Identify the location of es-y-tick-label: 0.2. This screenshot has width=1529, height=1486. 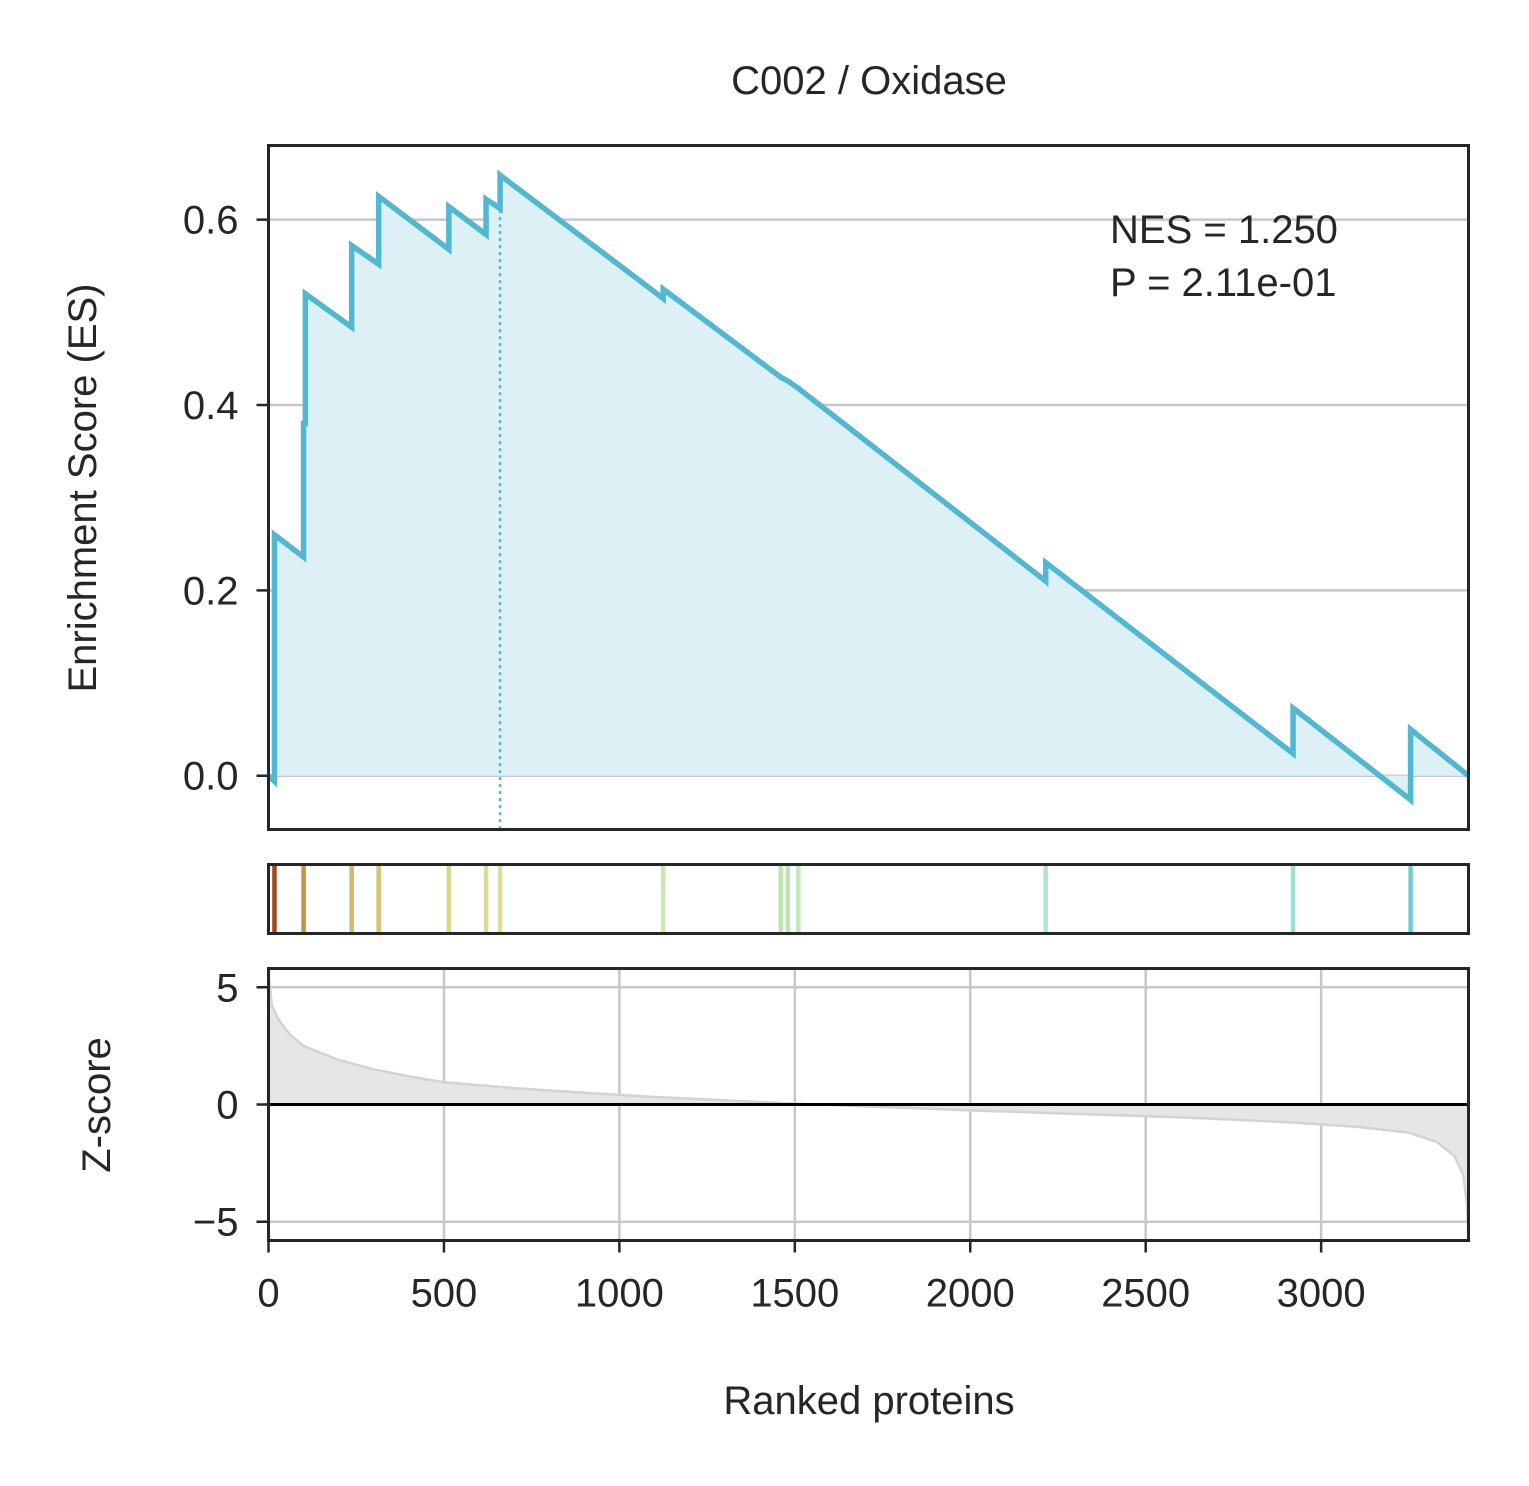
(211, 591).